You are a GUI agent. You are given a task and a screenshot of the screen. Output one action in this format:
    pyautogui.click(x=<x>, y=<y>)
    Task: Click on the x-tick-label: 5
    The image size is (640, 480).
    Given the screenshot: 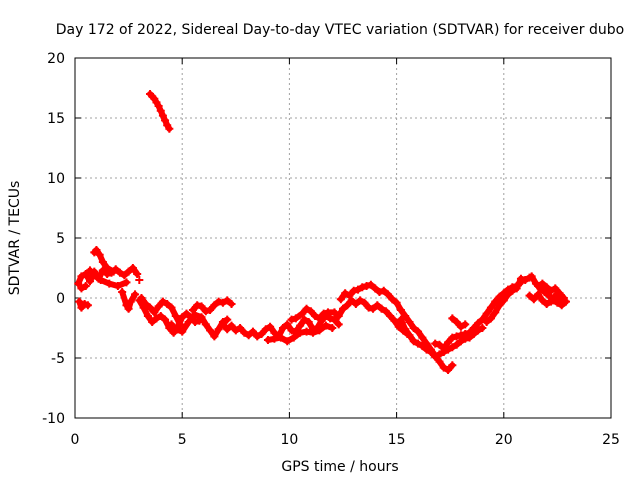 What is the action you would take?
    pyautogui.click(x=182, y=440)
    